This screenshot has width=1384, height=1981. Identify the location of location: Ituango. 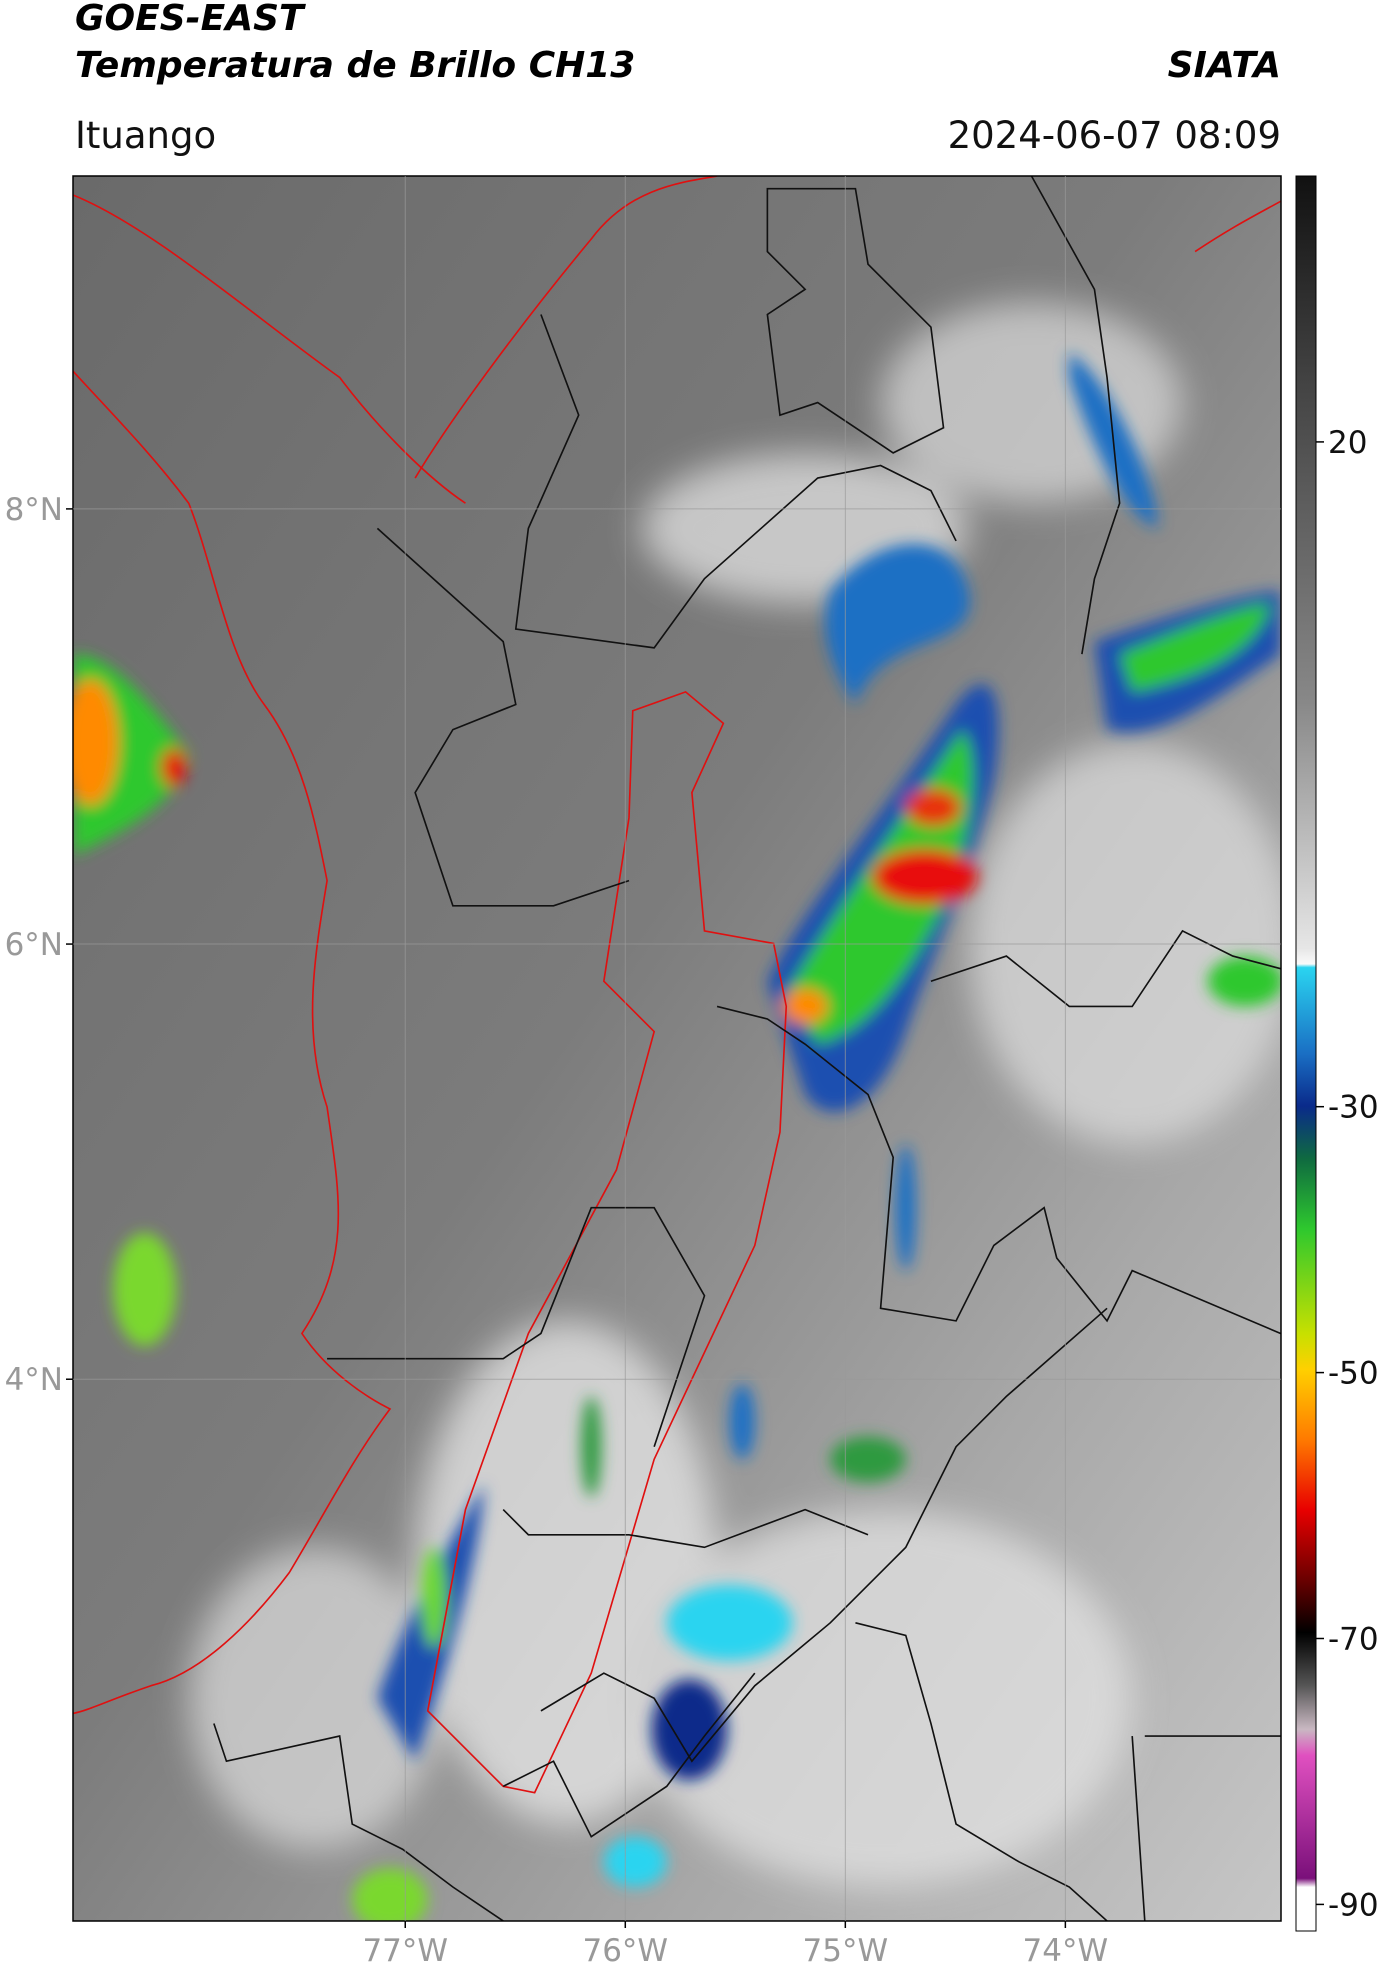
(145, 135).